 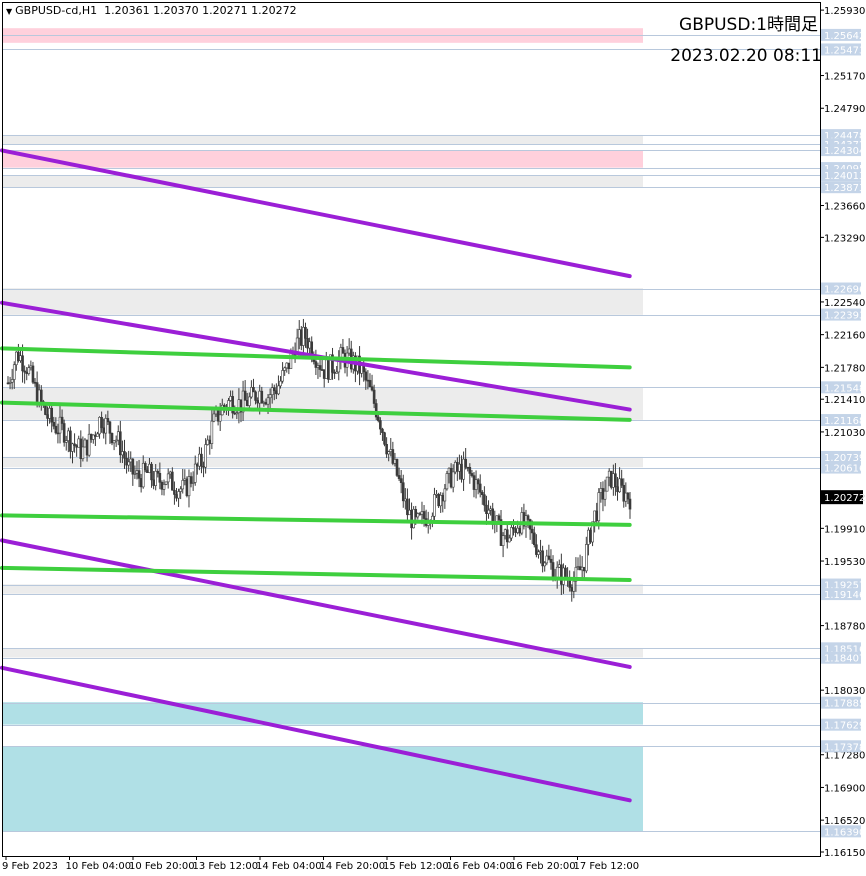 What do you see at coordinates (844, 151) in the screenshot?
I see `level-label-text: 1.24304` at bounding box center [844, 151].